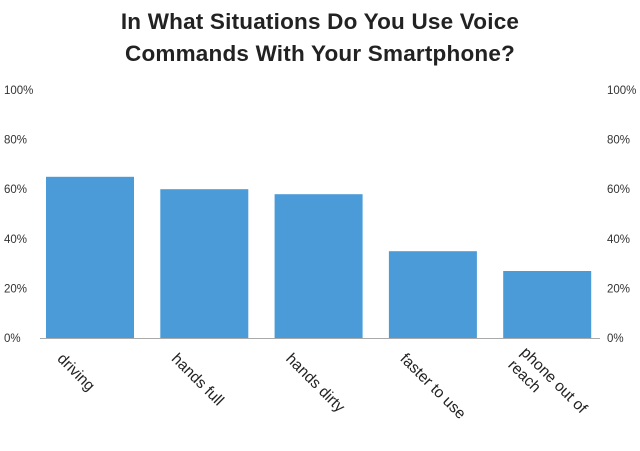 This screenshot has height=451, width=640. I want to click on y-tick-label-left: 60%, so click(15, 190).